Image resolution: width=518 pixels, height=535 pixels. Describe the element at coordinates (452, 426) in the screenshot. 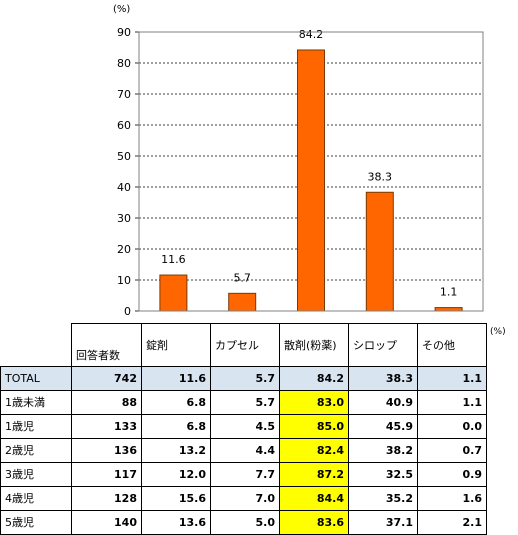

I see `value-cell: 0.0` at that location.